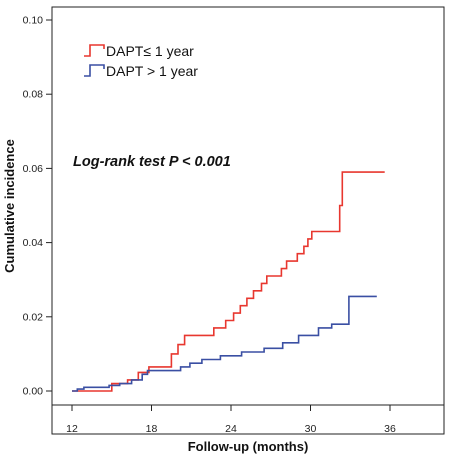  Describe the element at coordinates (390, 429) in the screenshot. I see `x-tick-label: 36` at that location.